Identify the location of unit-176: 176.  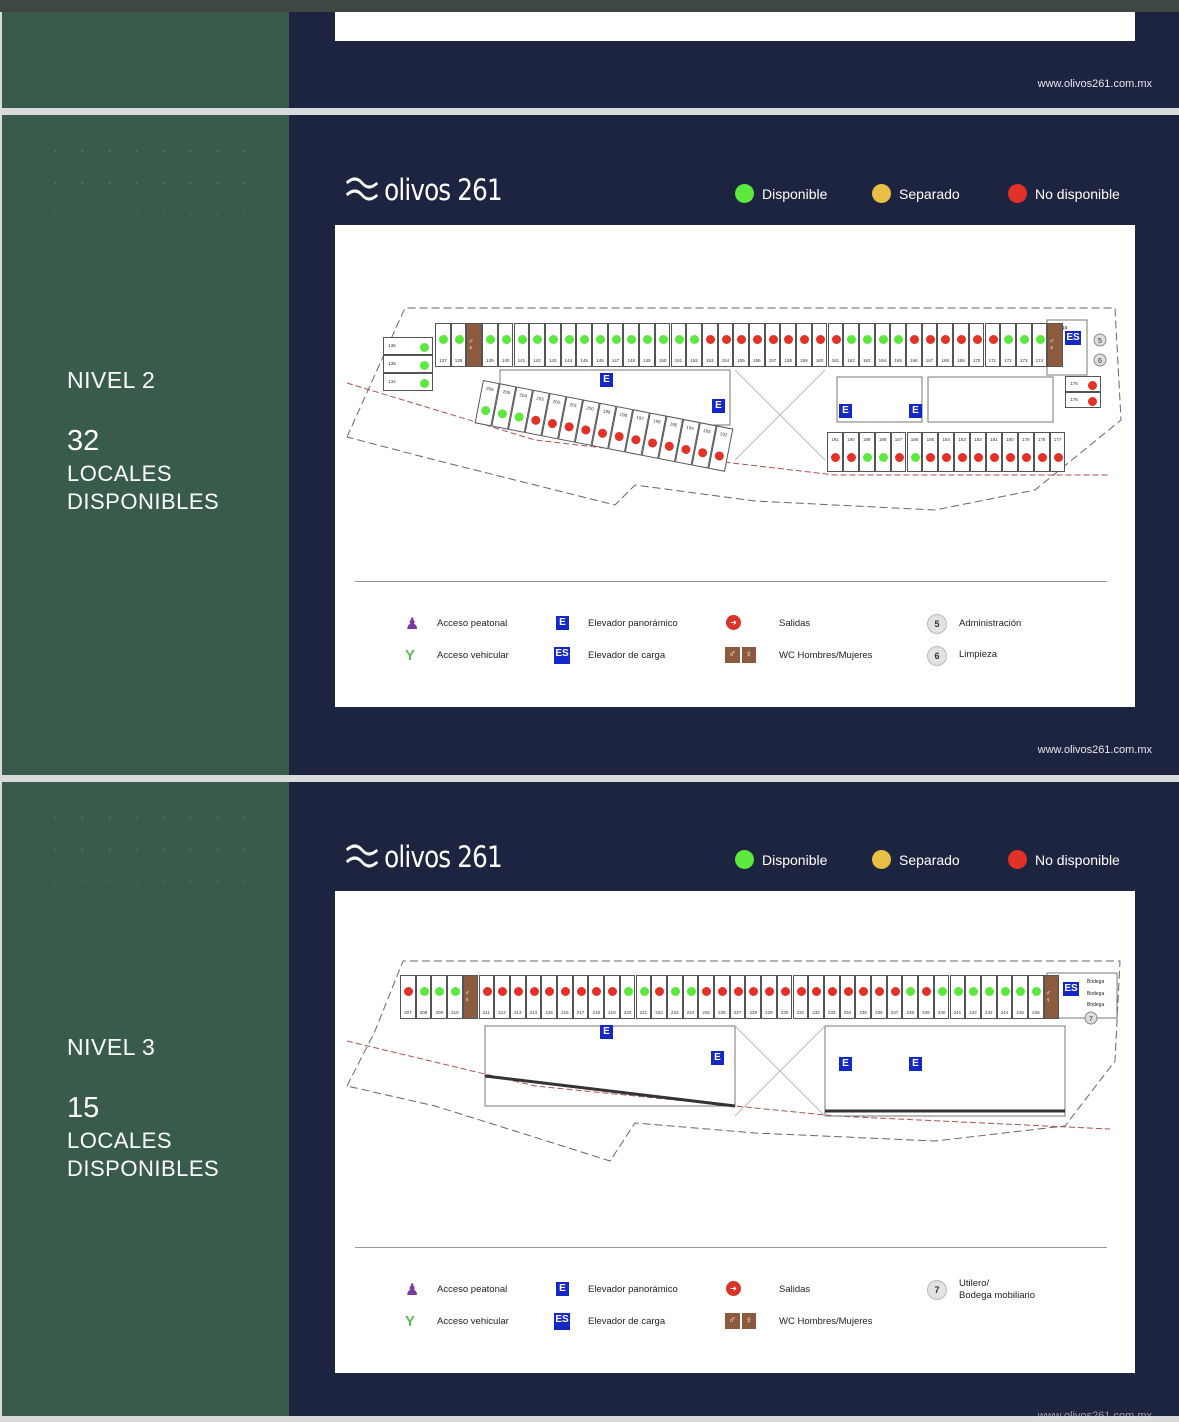
(1083, 400).